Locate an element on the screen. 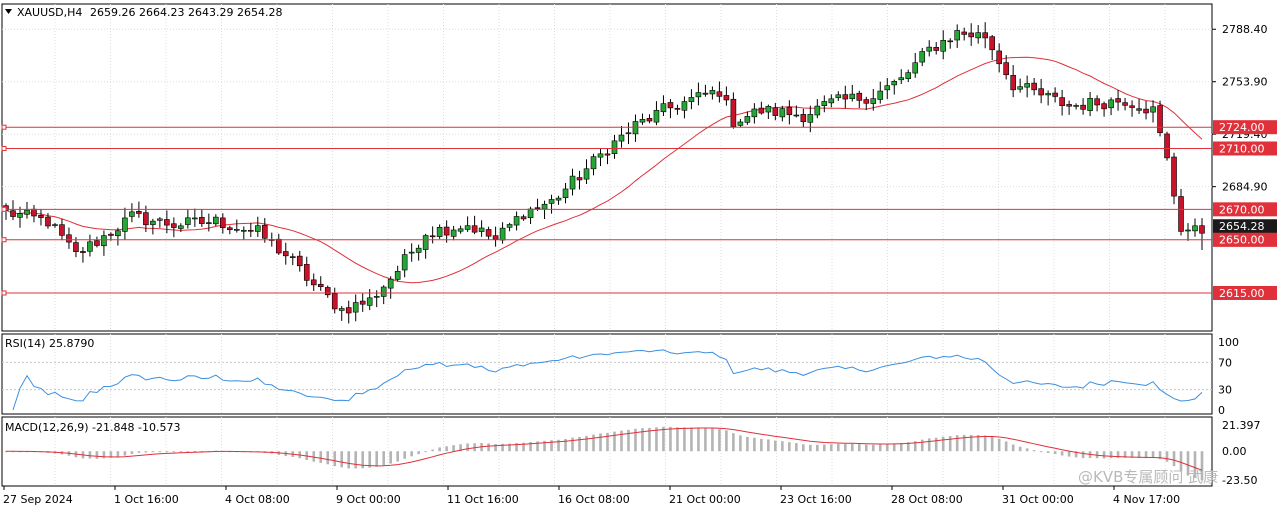 This screenshot has width=1280, height=510. time-axis-label: 27 Sep 2024 is located at coordinates (38, 499).